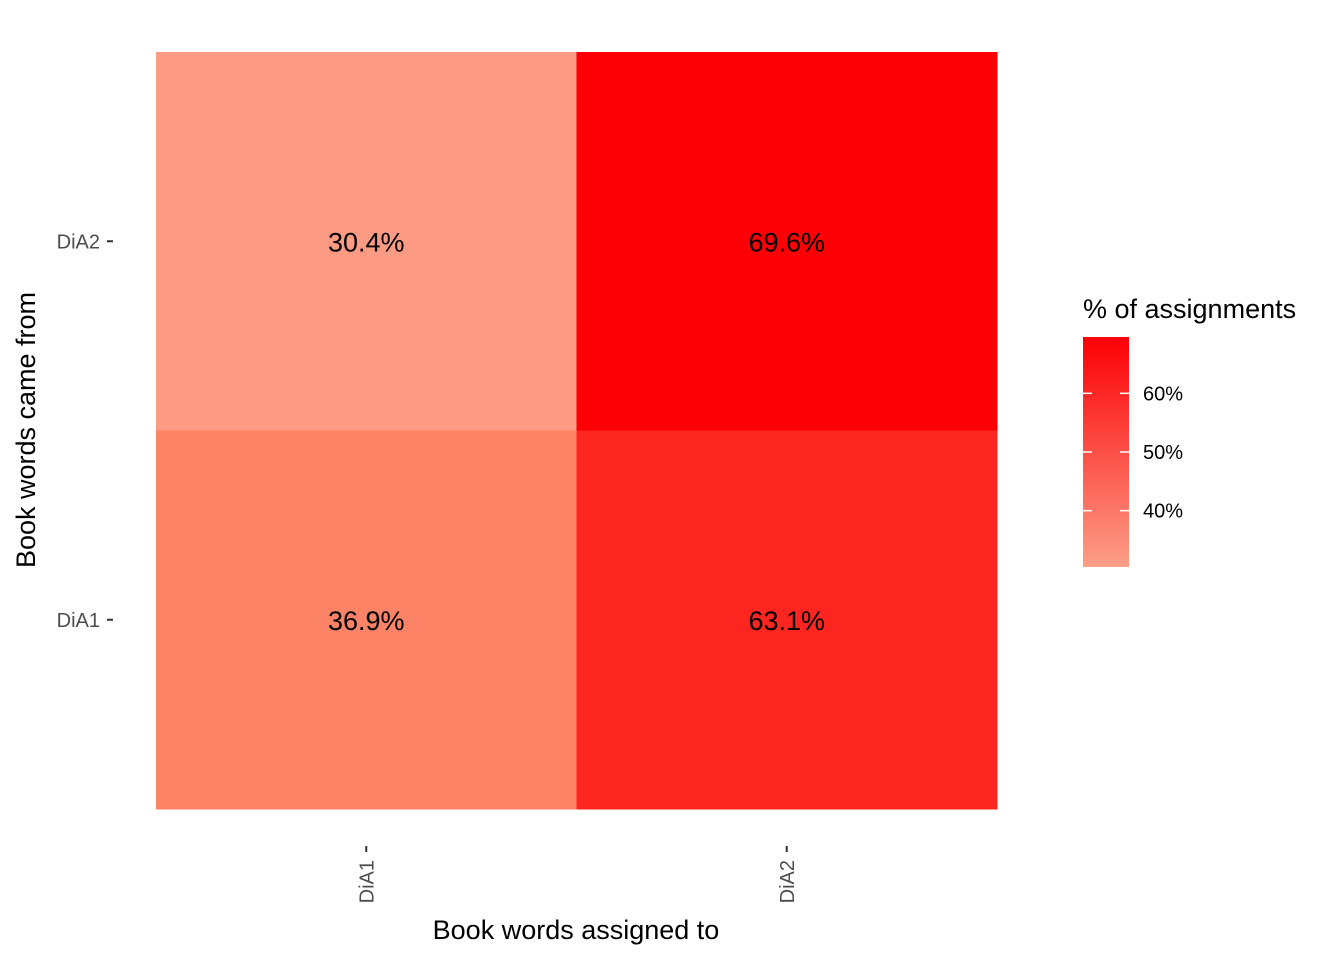 This screenshot has width=1344, height=965. I want to click on legend-tick-label: 60%, so click(1163, 394).